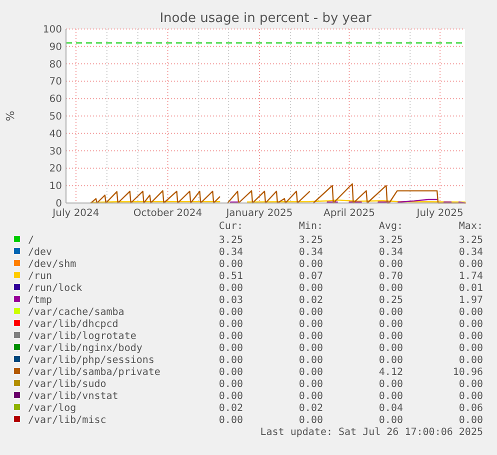 This screenshot has height=455, width=497. Describe the element at coordinates (52, 408) in the screenshot. I see `legend-label: /var/log` at that location.